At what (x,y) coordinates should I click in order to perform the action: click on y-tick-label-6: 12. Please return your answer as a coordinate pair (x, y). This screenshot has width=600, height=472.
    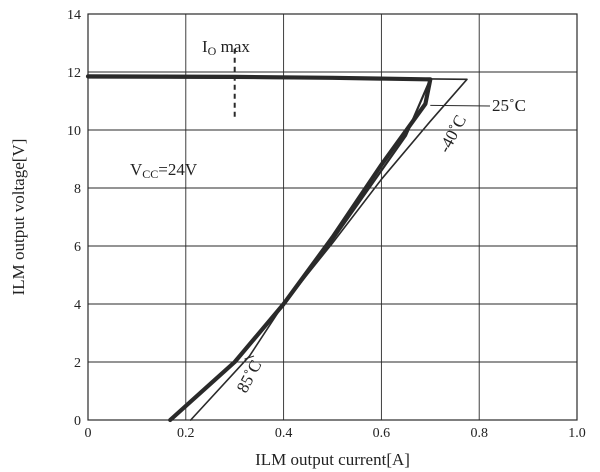
    Looking at the image, I should click on (74, 73).